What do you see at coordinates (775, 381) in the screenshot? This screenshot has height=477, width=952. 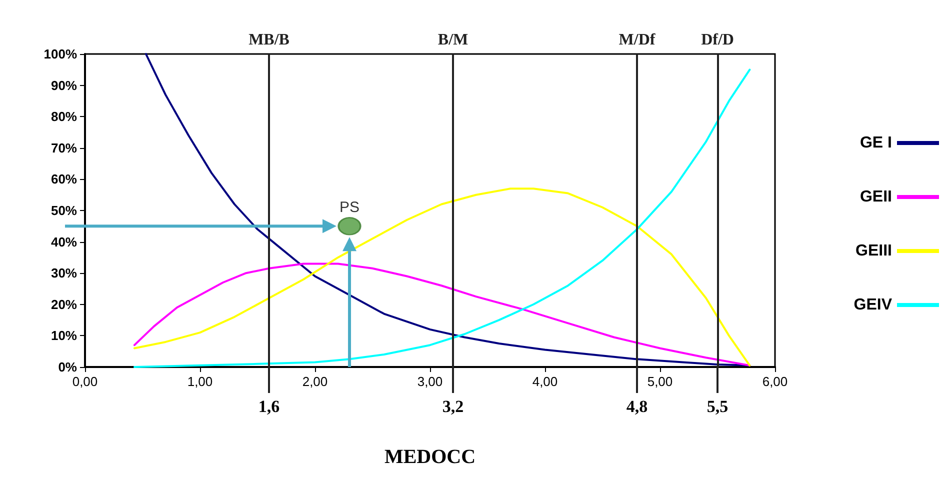 I see `x-tick-label: 6,00` at bounding box center [775, 381].